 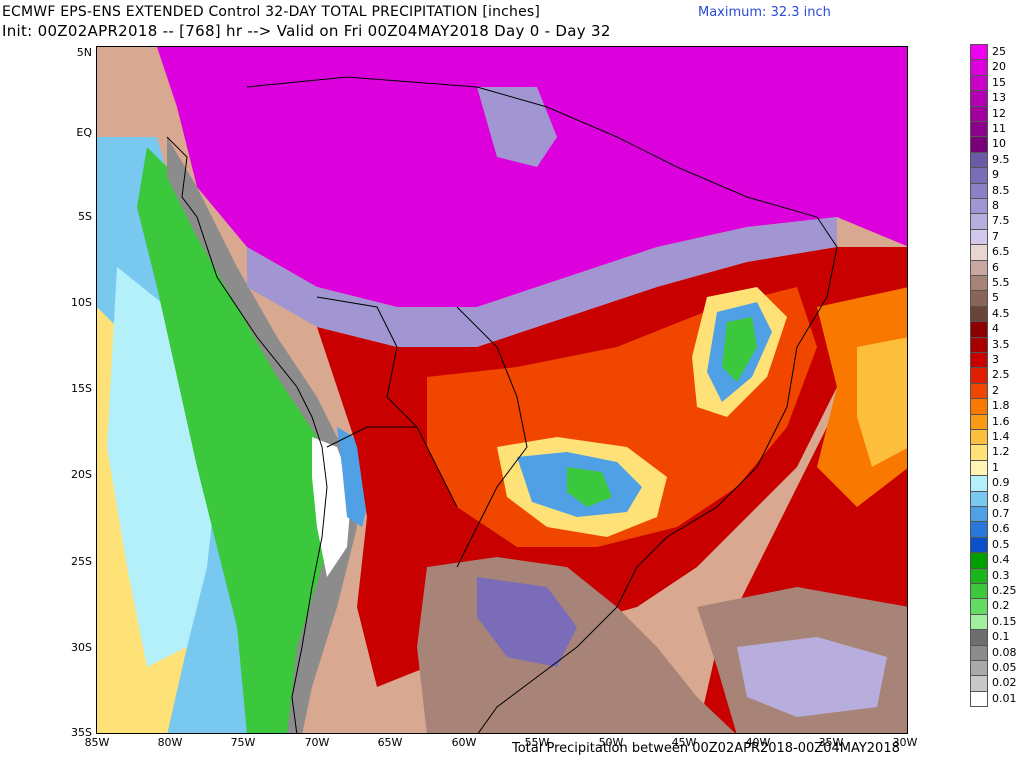 What do you see at coordinates (999, 98) in the screenshot?
I see `colorbar-label: 13` at bounding box center [999, 98].